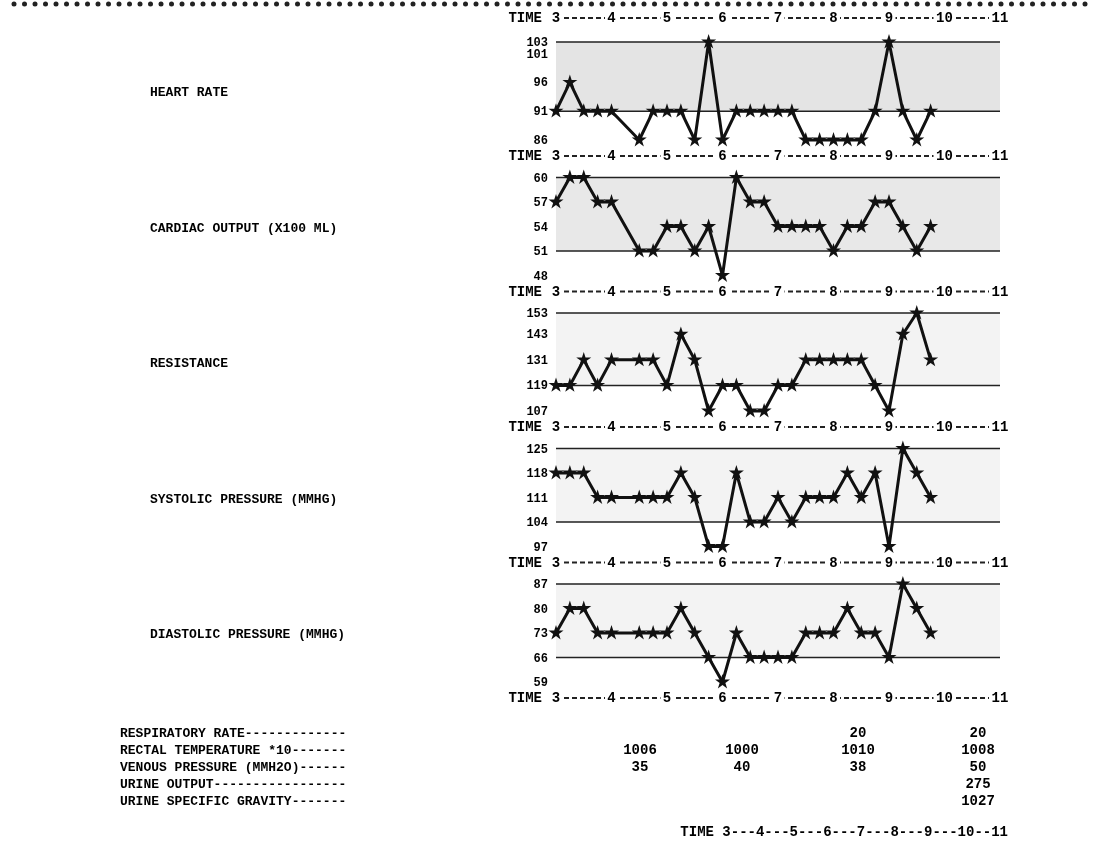 The width and height of the screenshot is (1104, 846). Describe the element at coordinates (540, 83) in the screenshot. I see `y-tick-label: 96` at that location.